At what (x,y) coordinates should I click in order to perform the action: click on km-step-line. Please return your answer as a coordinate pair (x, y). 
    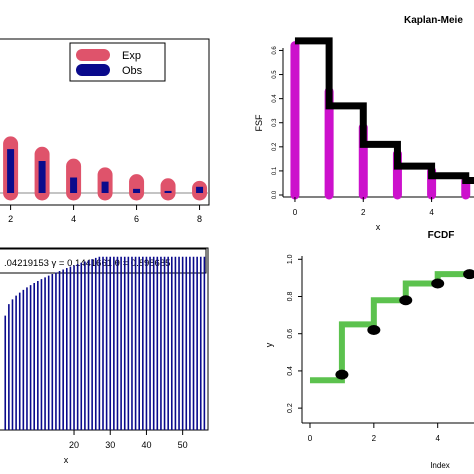
    Looking at the image, I should click on (384, 111).